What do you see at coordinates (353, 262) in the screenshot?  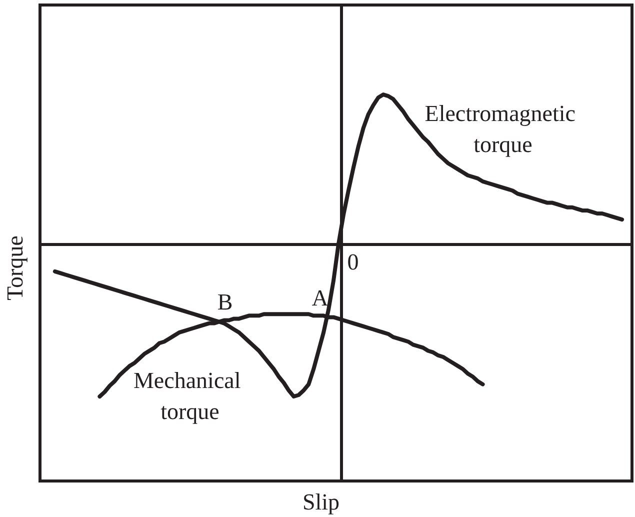 I see `annotation: 0` at bounding box center [353, 262].